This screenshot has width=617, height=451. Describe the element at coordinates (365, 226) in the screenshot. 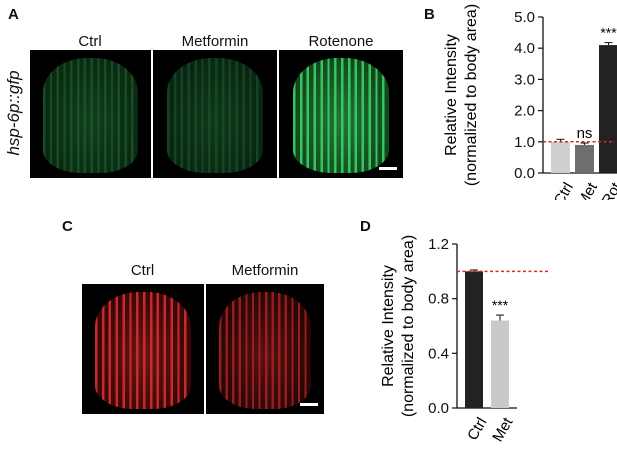

I see `panel-letter-d: D` at that location.